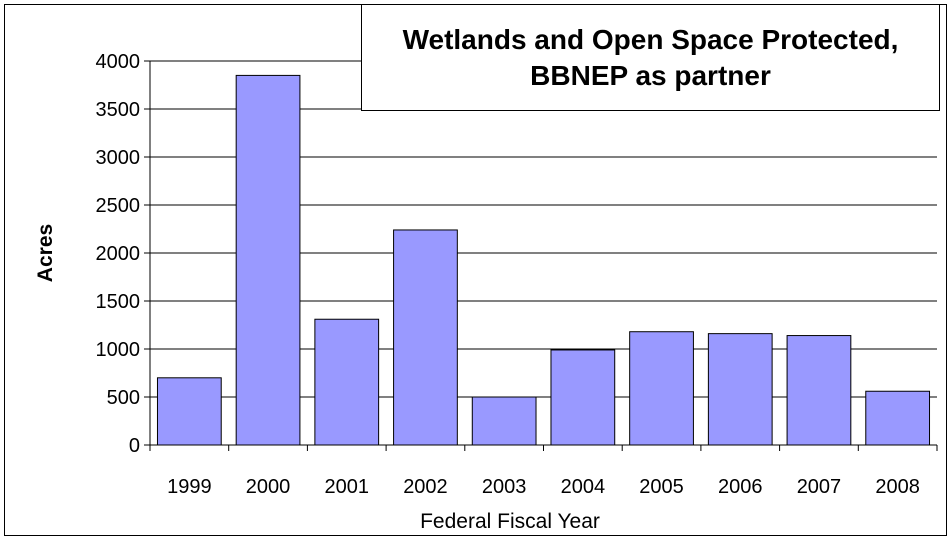  What do you see at coordinates (45, 253) in the screenshot?
I see `y-axis-title: Acres` at bounding box center [45, 253].